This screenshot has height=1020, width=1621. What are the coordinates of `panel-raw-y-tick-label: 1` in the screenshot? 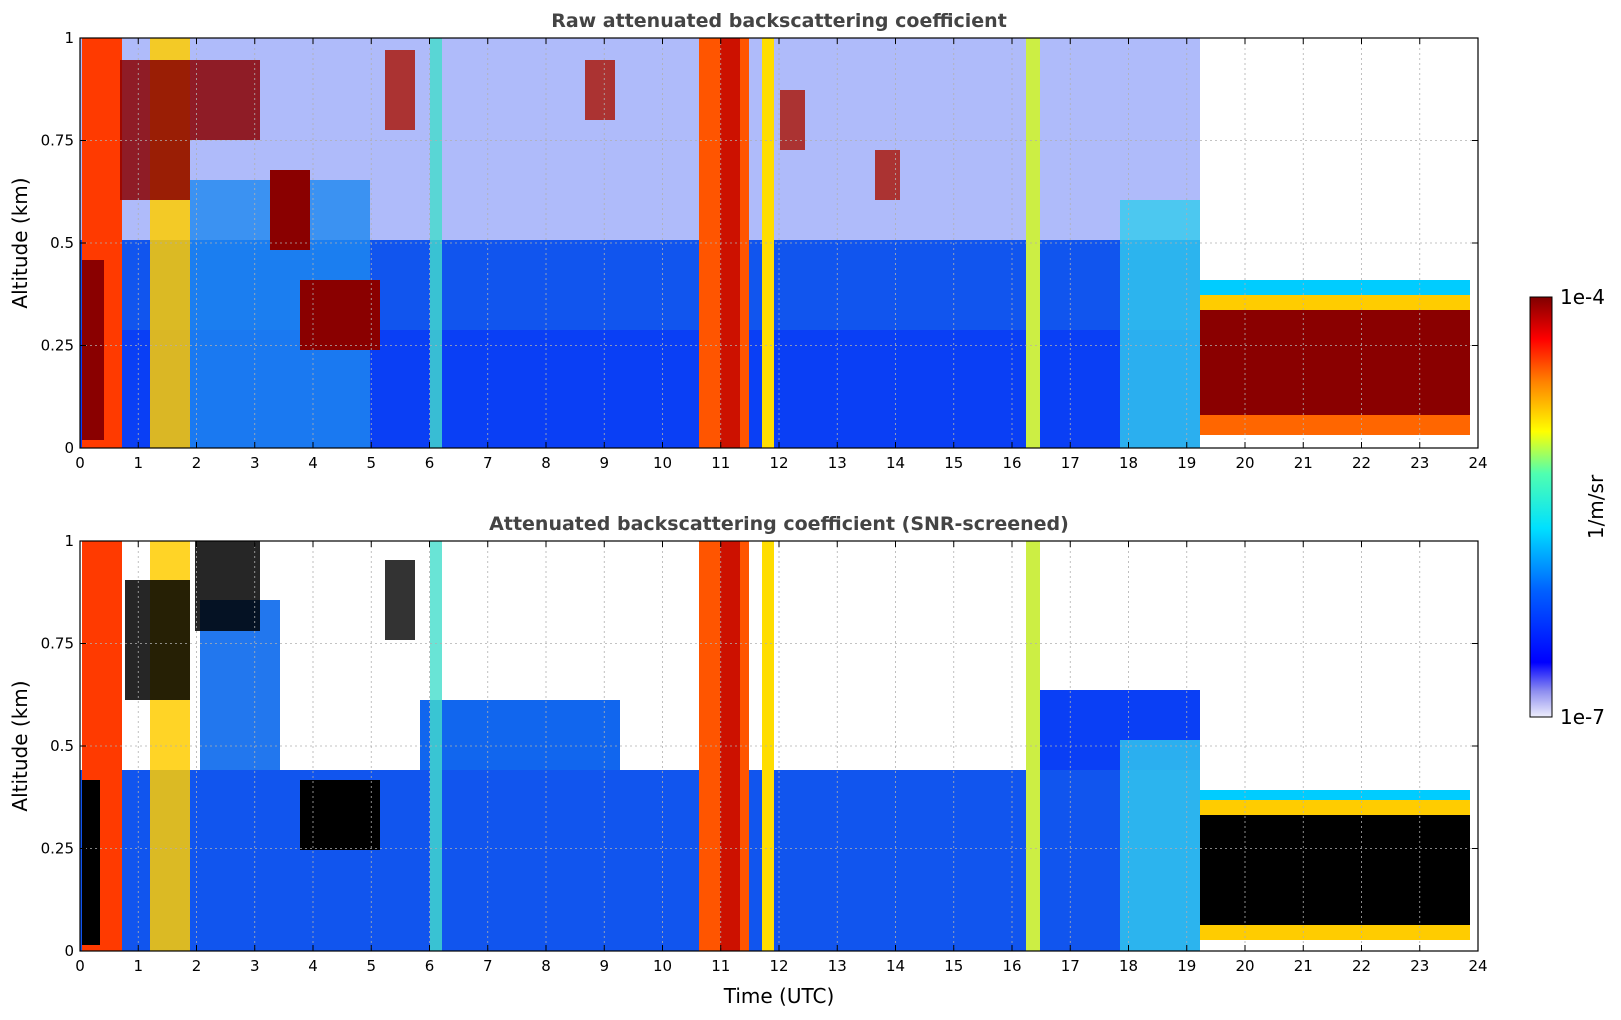 It's located at (69, 38).